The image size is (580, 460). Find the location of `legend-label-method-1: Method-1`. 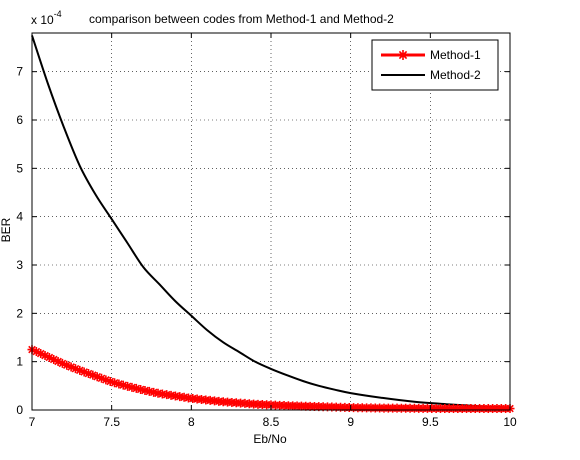

legend-label-method-1: Method-1 is located at coordinates (455, 55).